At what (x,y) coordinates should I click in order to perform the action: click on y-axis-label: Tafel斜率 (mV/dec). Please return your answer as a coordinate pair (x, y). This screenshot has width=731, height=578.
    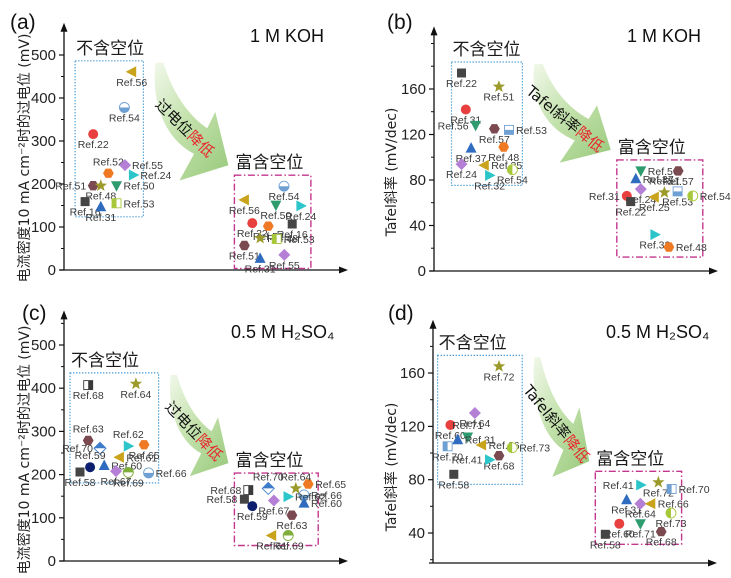
    Looking at the image, I should click on (391, 468).